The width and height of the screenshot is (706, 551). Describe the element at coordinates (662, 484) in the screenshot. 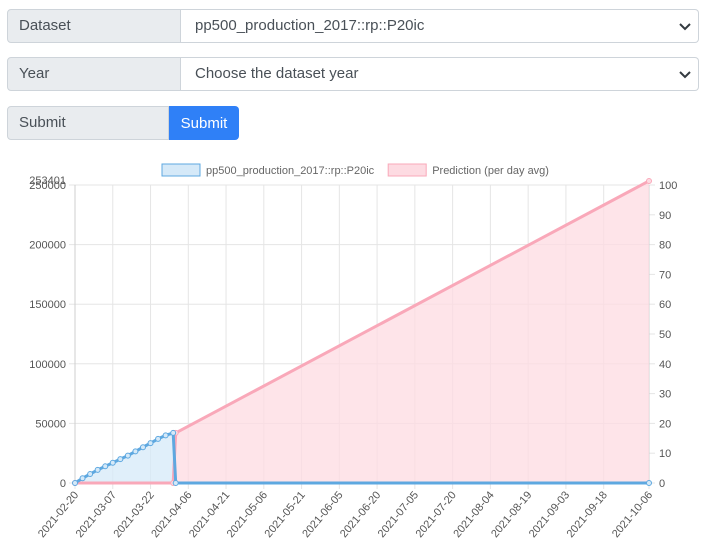

I see `y-right-tick-label: 0` at that location.